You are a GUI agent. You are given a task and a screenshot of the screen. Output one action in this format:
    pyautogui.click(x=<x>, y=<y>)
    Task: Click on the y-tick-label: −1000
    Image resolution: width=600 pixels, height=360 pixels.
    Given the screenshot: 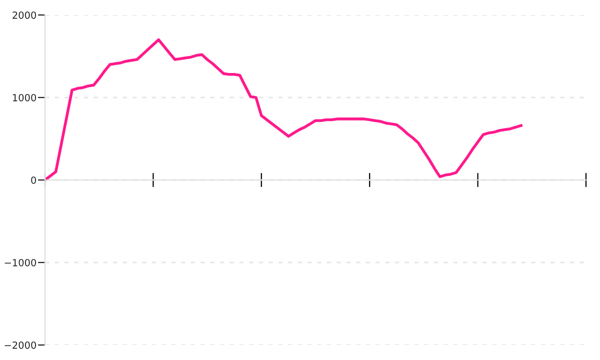 What is the action you would take?
    pyautogui.click(x=20, y=262)
    